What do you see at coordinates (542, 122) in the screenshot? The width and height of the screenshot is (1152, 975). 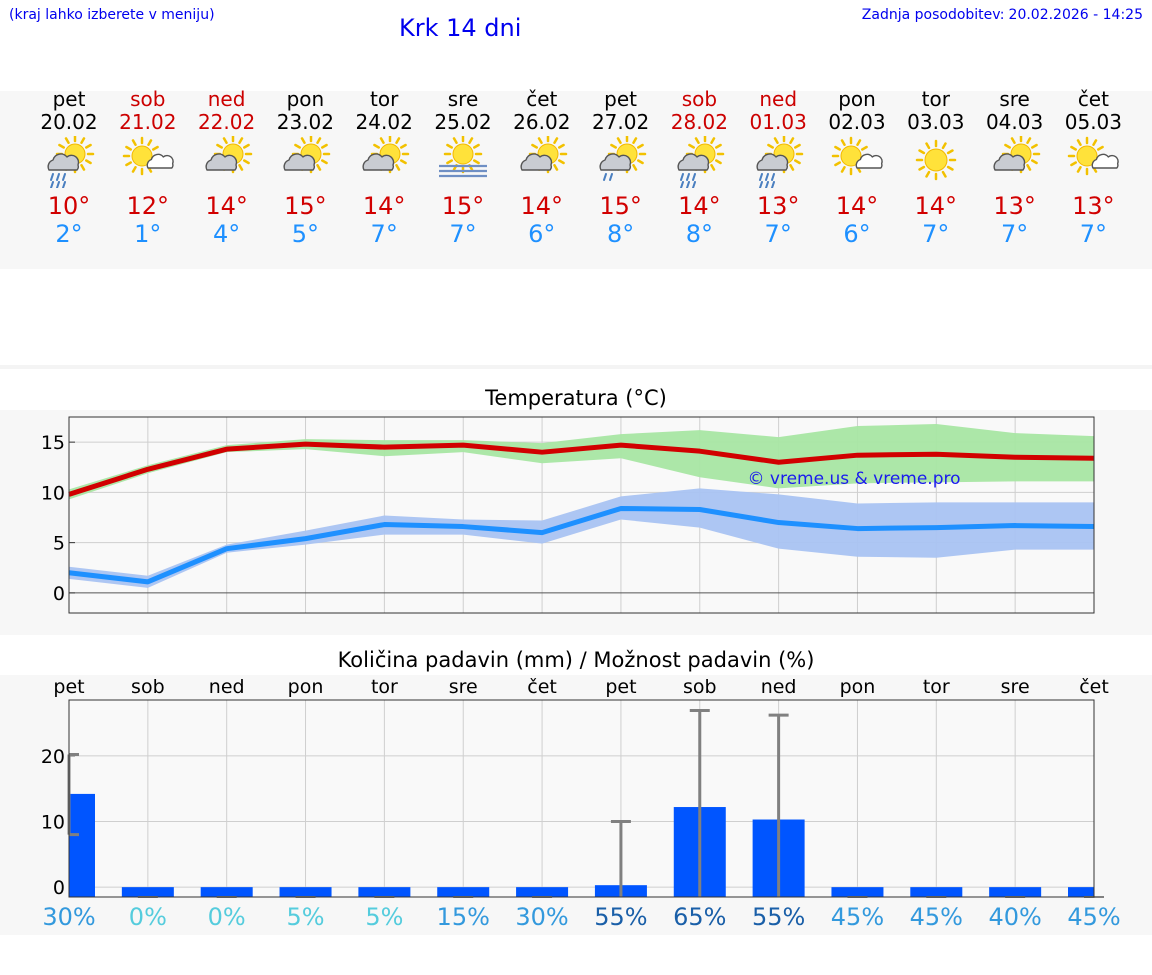 I see `day-date: 26.02` at bounding box center [542, 122].